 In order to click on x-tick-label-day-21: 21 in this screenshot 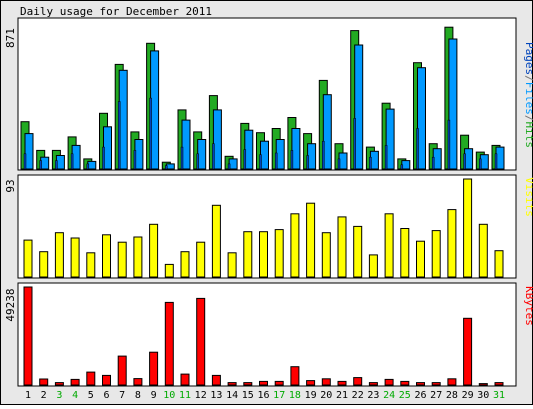, I will do `click(342, 395)`.